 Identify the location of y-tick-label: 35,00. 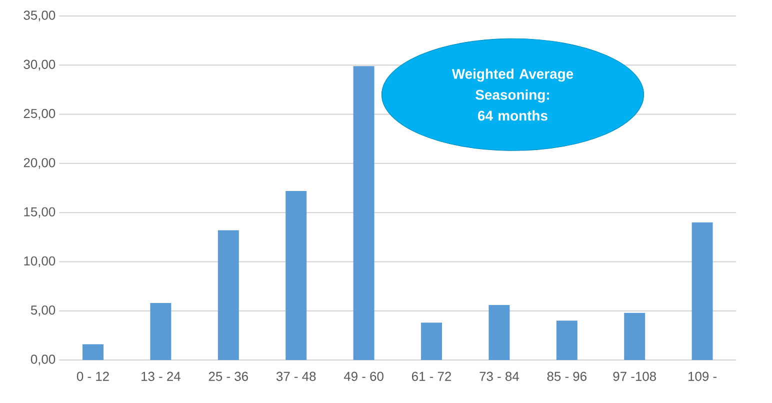
(40, 16).